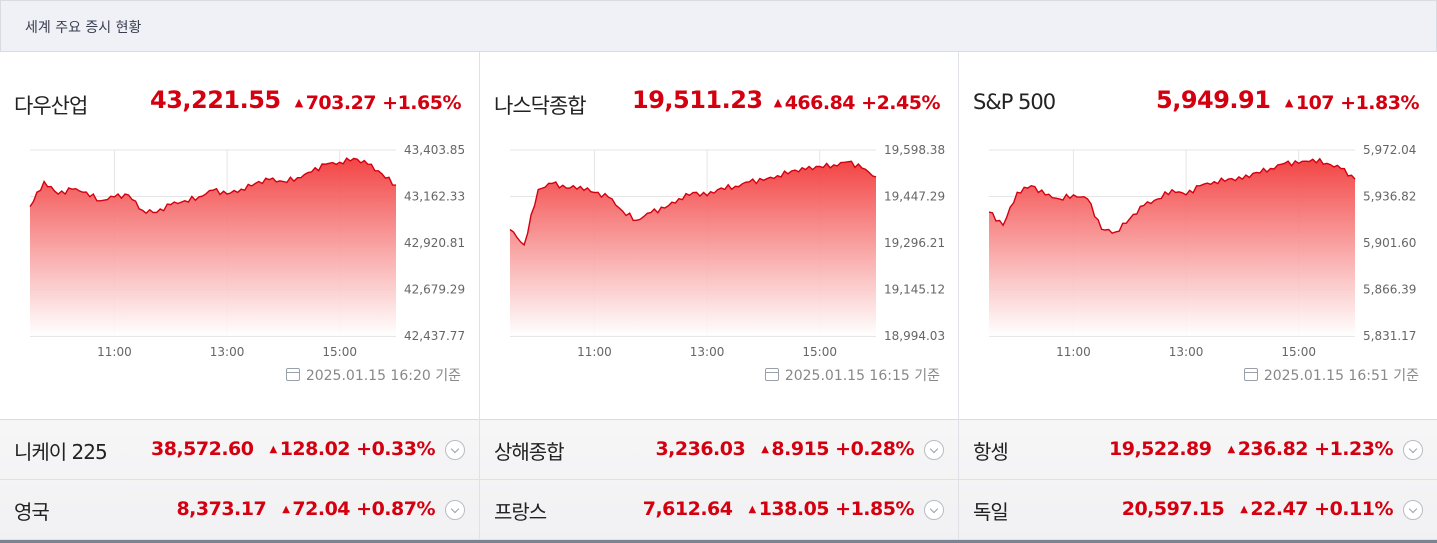 The image size is (1437, 543). Describe the element at coordinates (914, 150) in the screenshot. I see `y-tick-label: 19,598.38` at that location.